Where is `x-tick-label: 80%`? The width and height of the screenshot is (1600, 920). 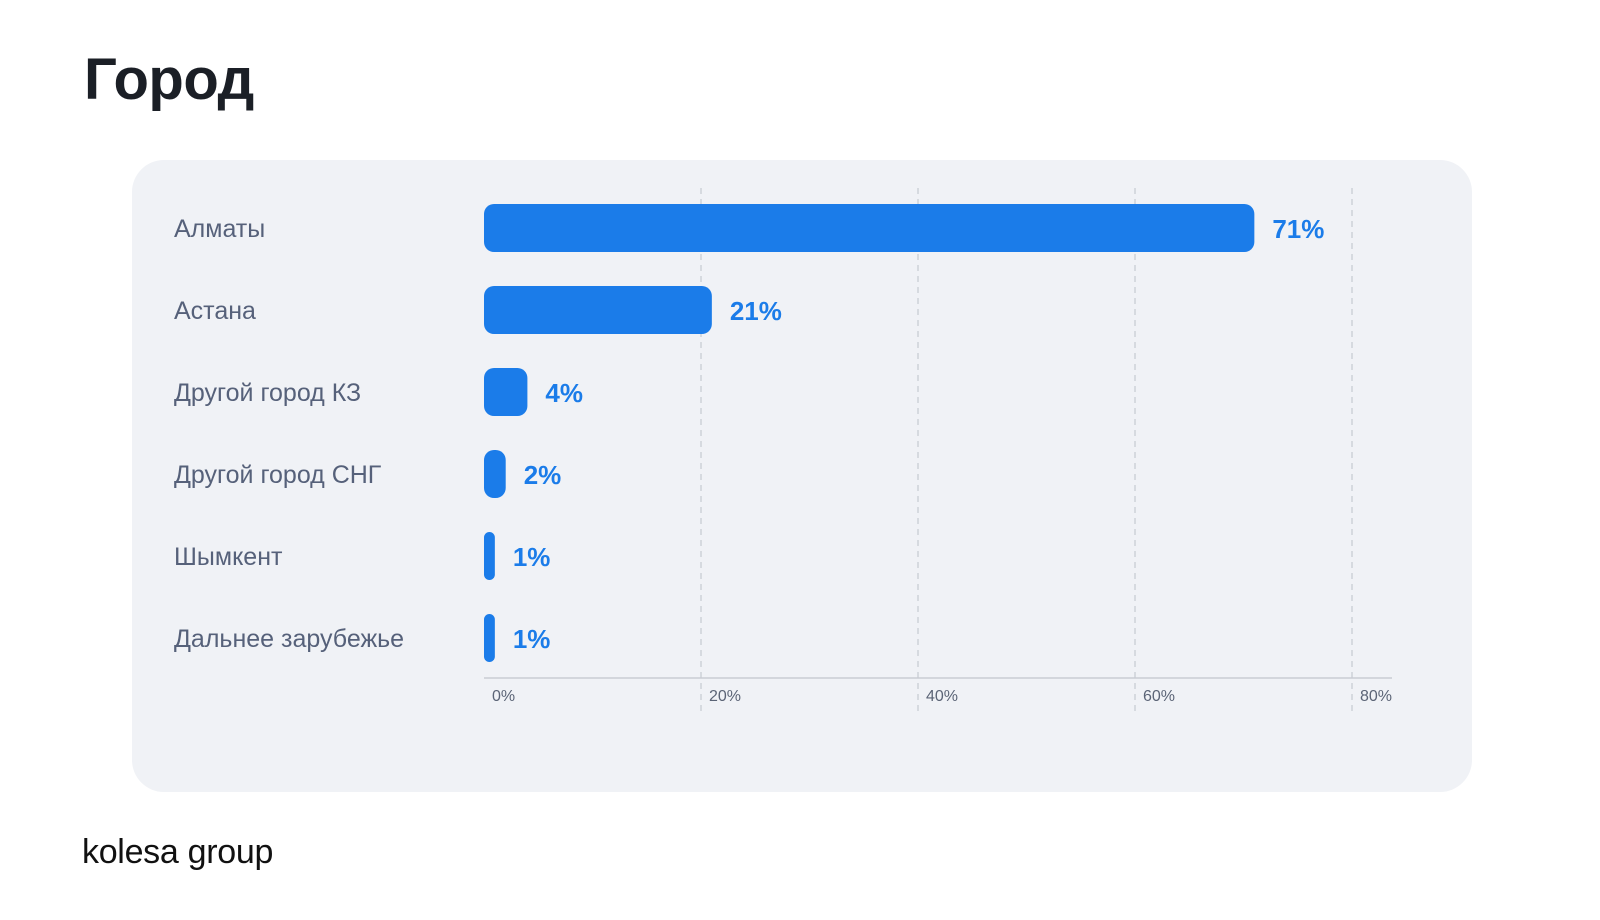
x-tick-label: 80% is located at coordinates (1376, 696).